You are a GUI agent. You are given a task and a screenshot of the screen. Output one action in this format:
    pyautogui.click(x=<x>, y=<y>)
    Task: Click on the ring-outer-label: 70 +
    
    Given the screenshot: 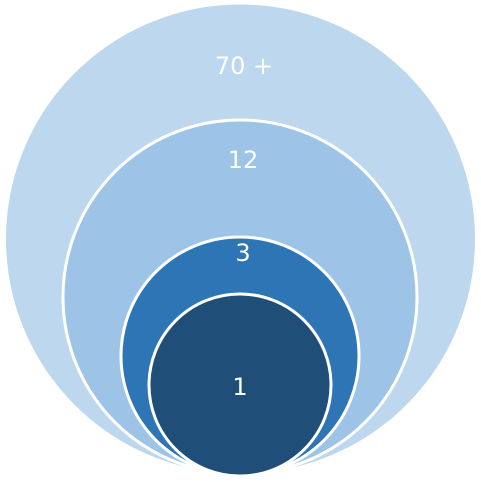 What is the action you would take?
    pyautogui.click(x=244, y=66)
    